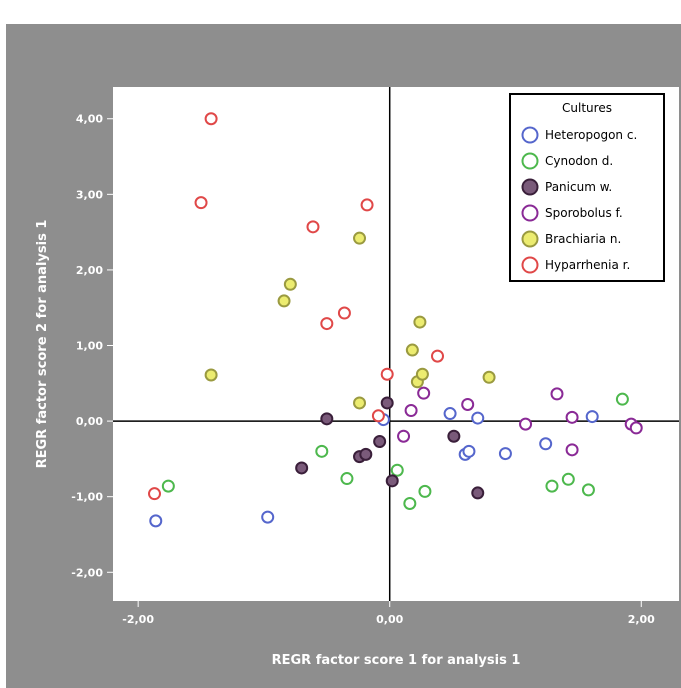 The width and height of the screenshot is (681, 688). I want to click on legend-marker-sporobolus-f, so click(530, 213).